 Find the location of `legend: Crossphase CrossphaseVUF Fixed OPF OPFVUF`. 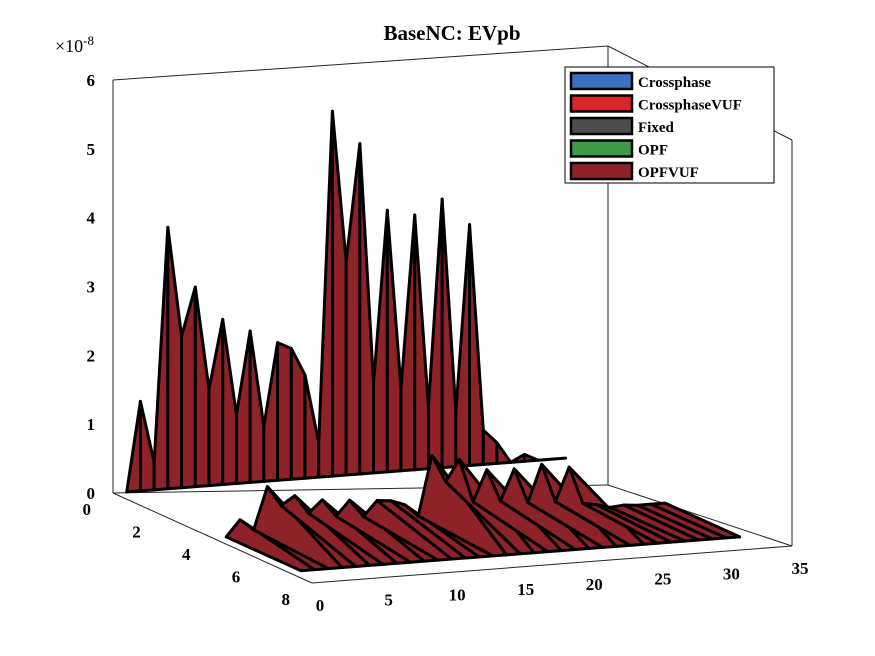

legend: Crossphase CrossphaseVUF Fixed OPF OPFVUF is located at coordinates (669, 125).